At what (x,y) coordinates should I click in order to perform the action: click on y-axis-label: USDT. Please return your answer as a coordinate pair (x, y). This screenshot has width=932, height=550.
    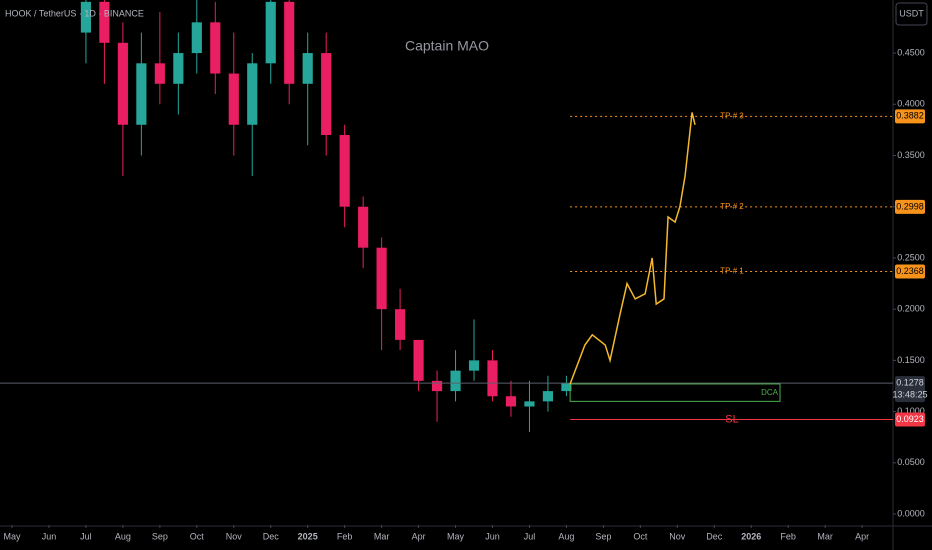
    Looking at the image, I should click on (911, 13).